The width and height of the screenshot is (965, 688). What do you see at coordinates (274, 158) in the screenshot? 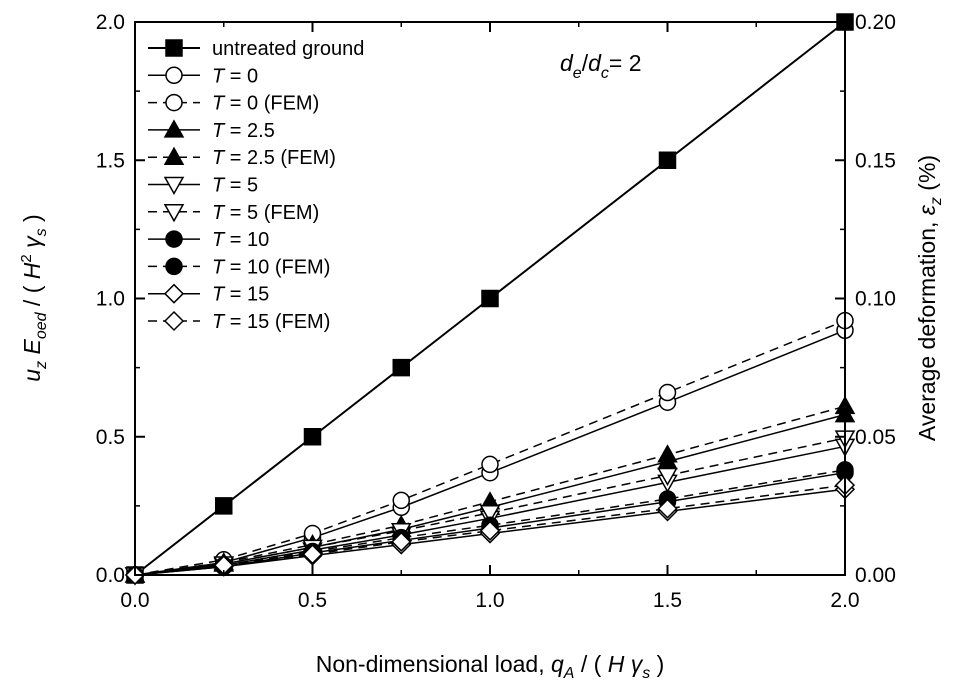
I see `legend-label: T = 2.5 (FEM)` at bounding box center [274, 158].